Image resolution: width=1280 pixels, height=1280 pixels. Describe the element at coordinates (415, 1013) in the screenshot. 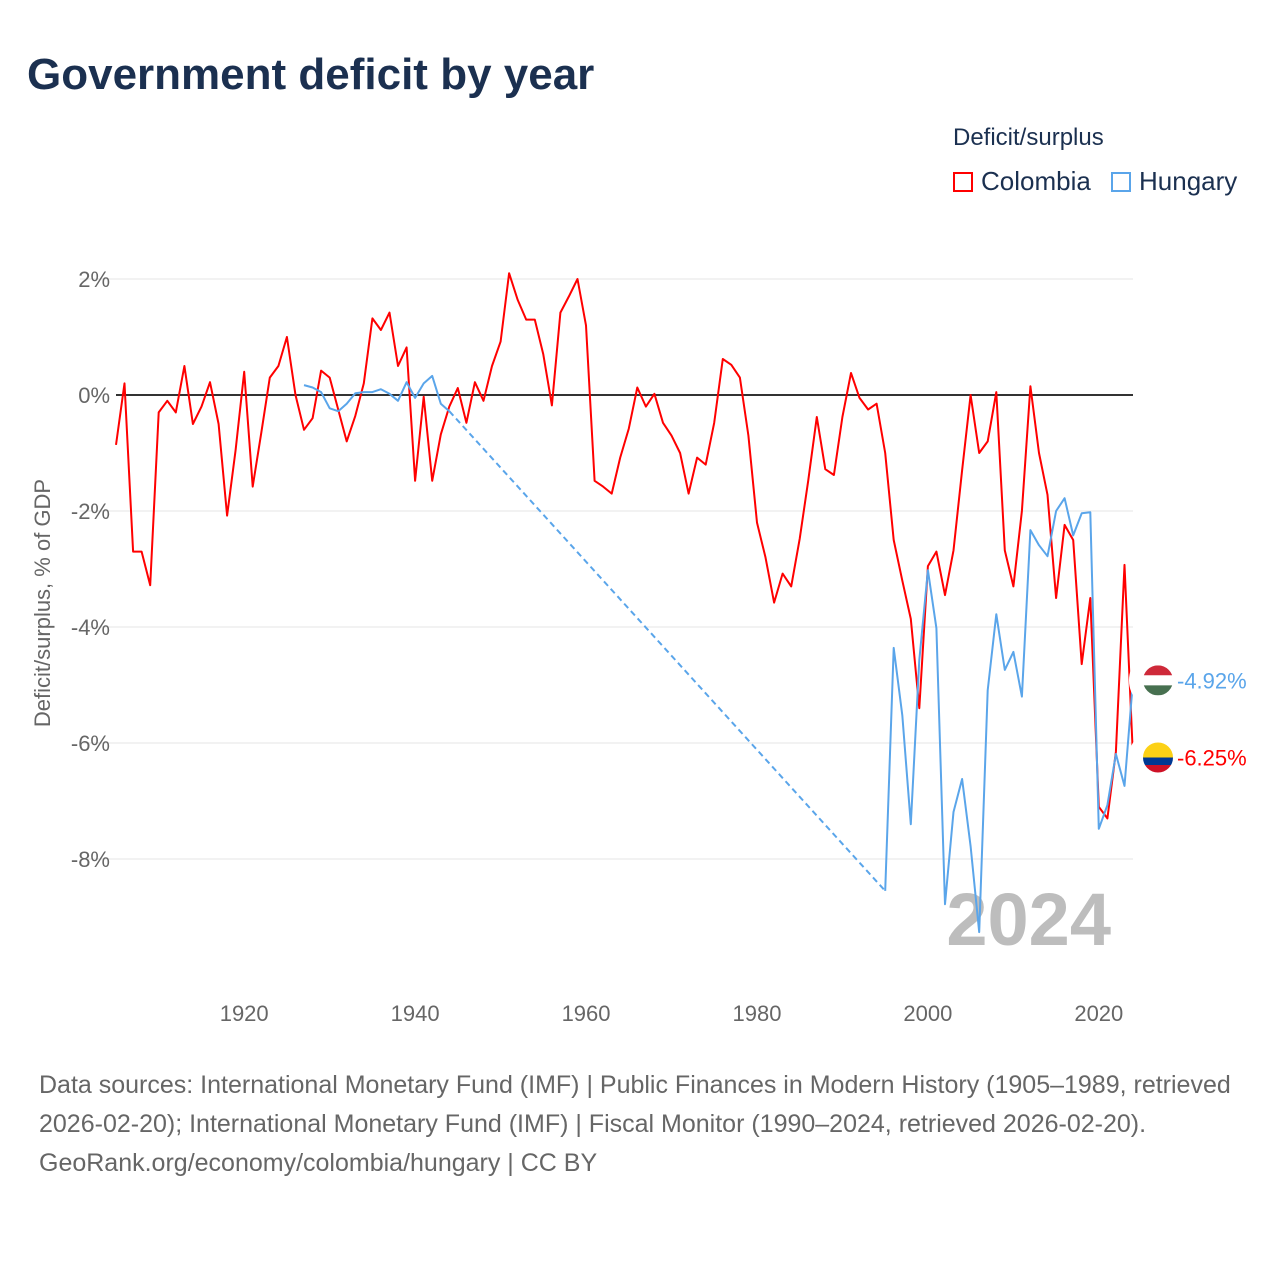

I see `x-tick-label: 1940` at that location.